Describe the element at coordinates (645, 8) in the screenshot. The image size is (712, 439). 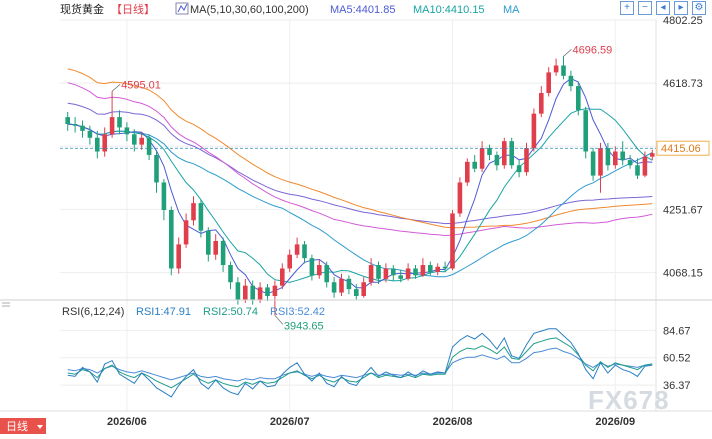
I see `zoom-out-icon: −` at that location.